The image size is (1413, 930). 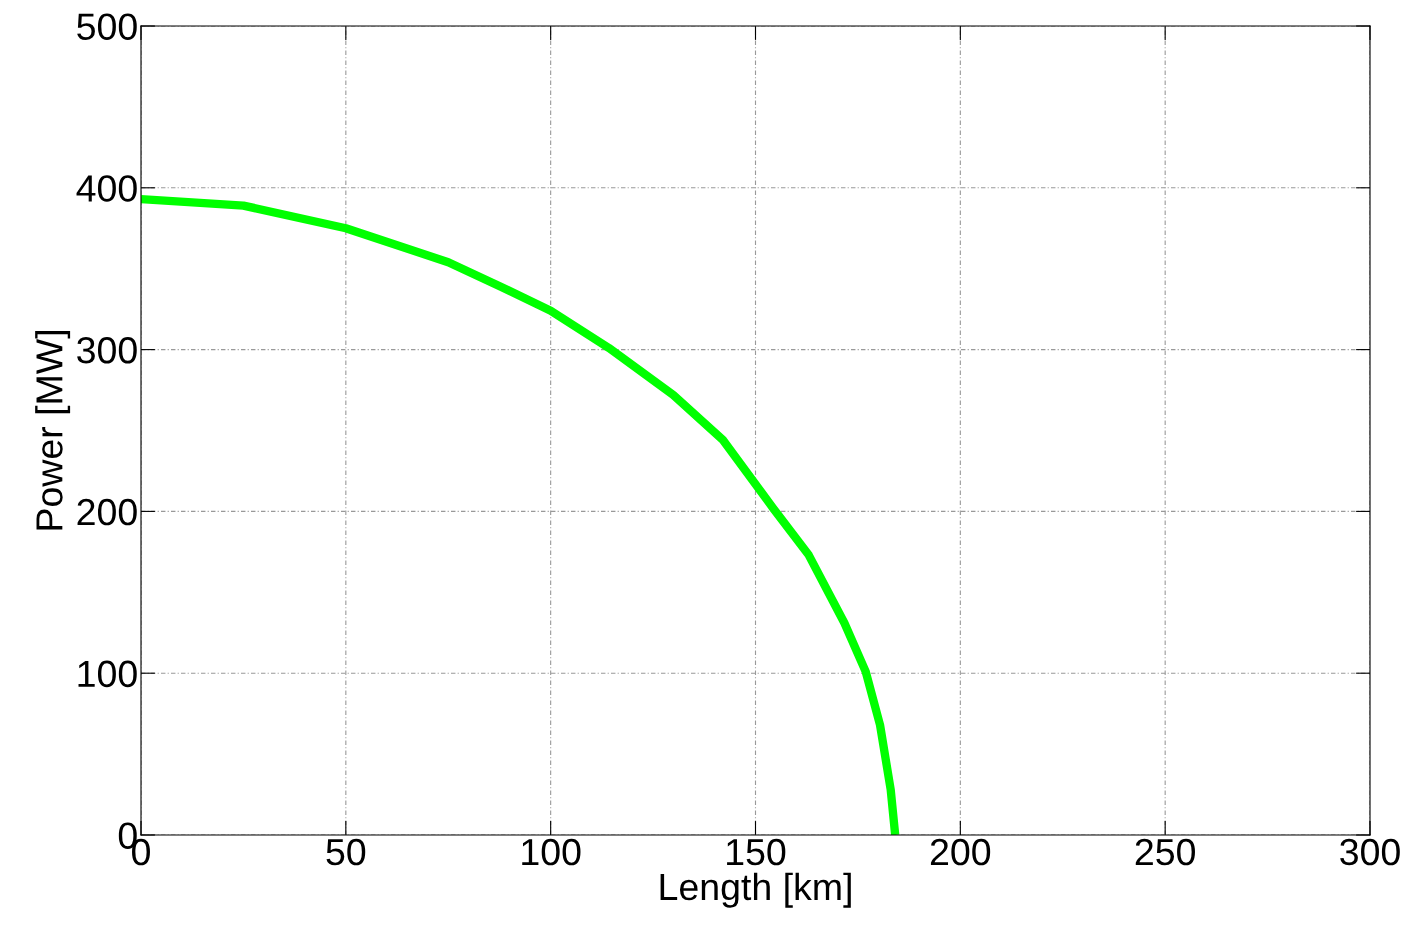 I want to click on x-axis-title: Length [km], so click(x=755, y=890).